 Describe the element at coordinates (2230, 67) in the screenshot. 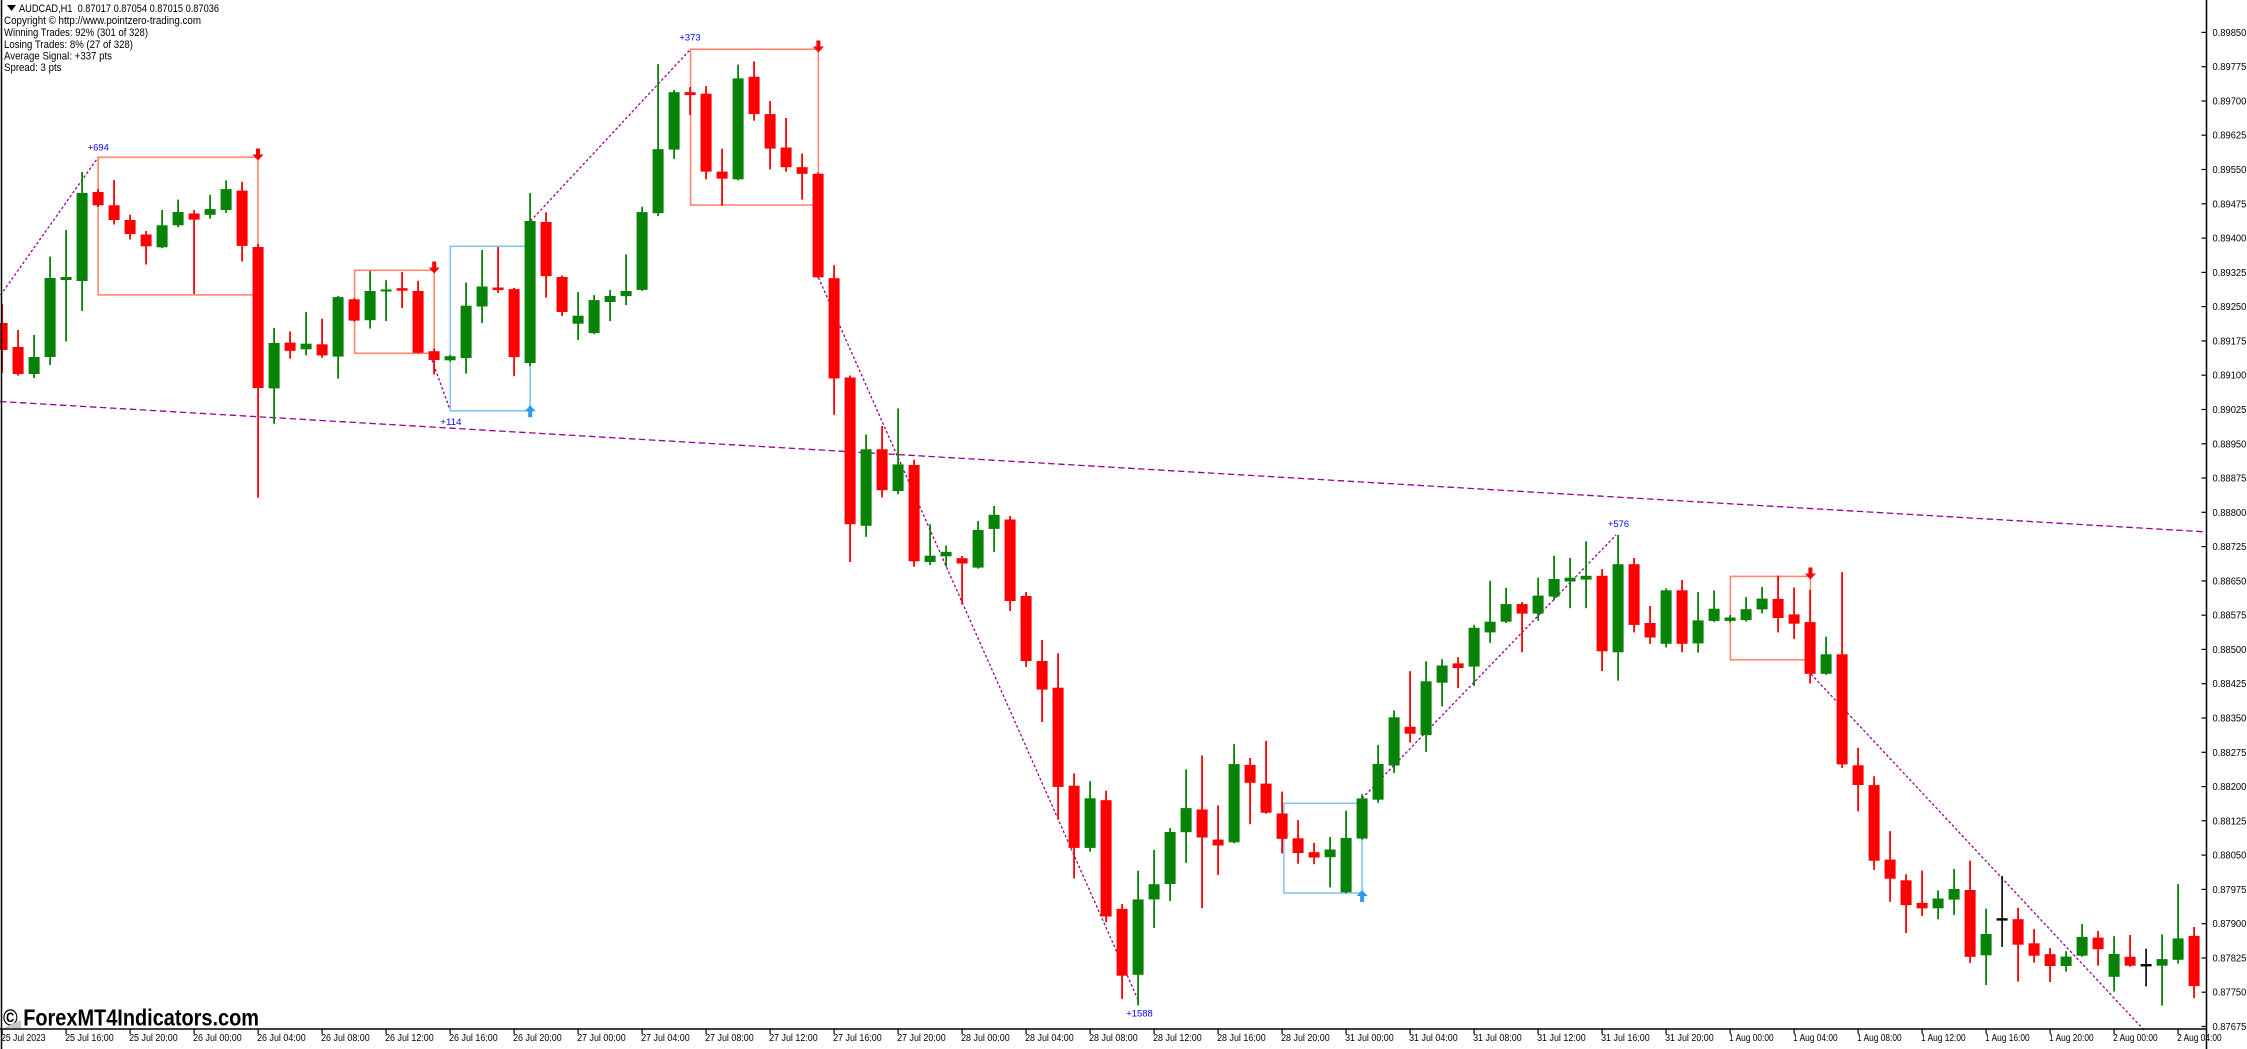

I see `svg-text: 0.89775` at that location.